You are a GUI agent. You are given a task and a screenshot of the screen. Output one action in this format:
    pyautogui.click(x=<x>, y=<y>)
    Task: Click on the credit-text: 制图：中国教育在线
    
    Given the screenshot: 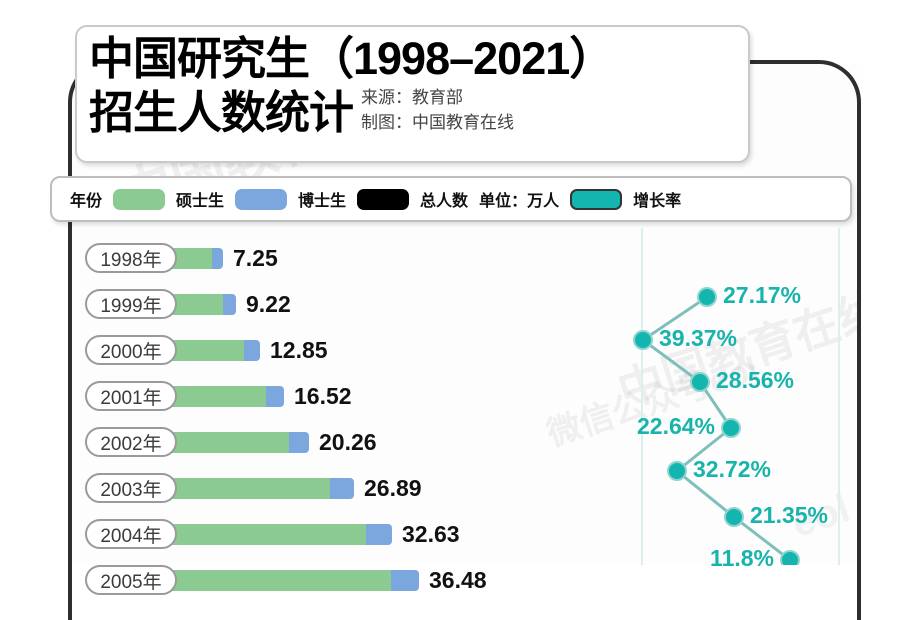 What is the action you would take?
    pyautogui.click(x=438, y=122)
    